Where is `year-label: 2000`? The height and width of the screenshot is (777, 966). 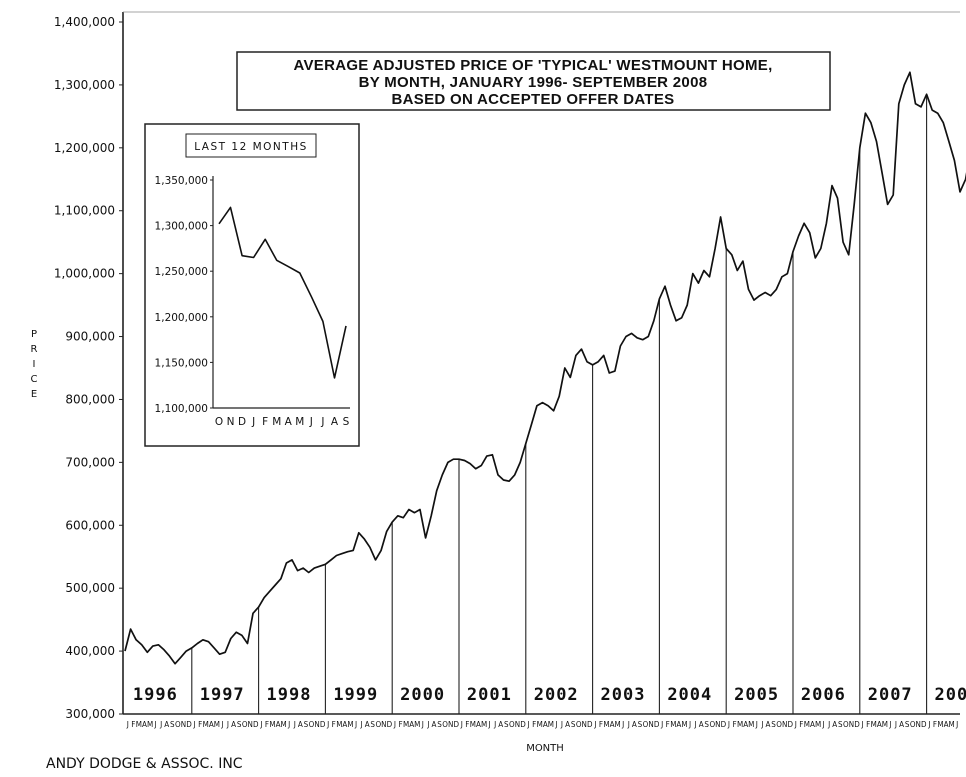 year-label: 2000 is located at coordinates (422, 695).